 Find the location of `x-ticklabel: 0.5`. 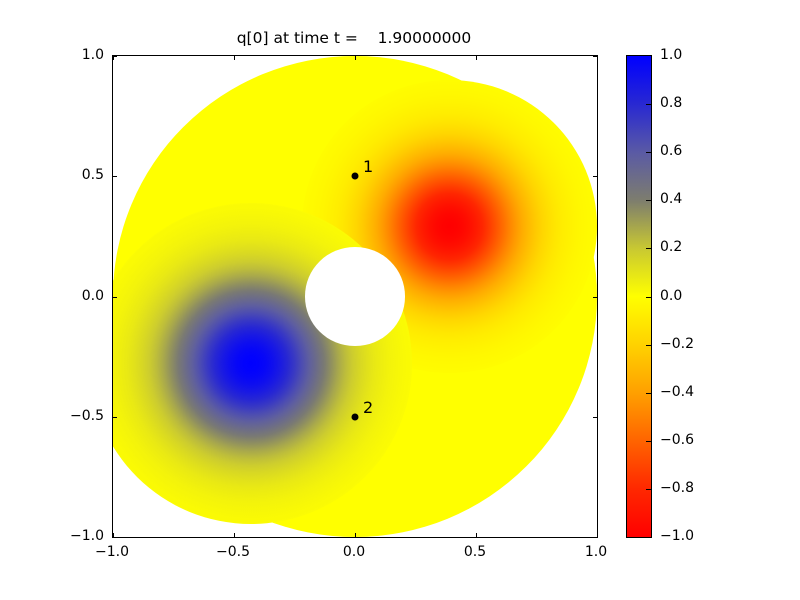

x-ticklabel: 0.5 is located at coordinates (475, 552).